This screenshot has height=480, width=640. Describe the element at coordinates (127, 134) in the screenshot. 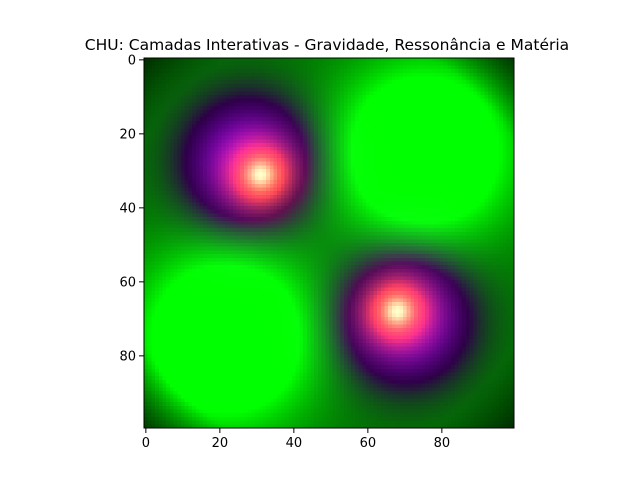

I see `y-tick-label: 20` at that location.